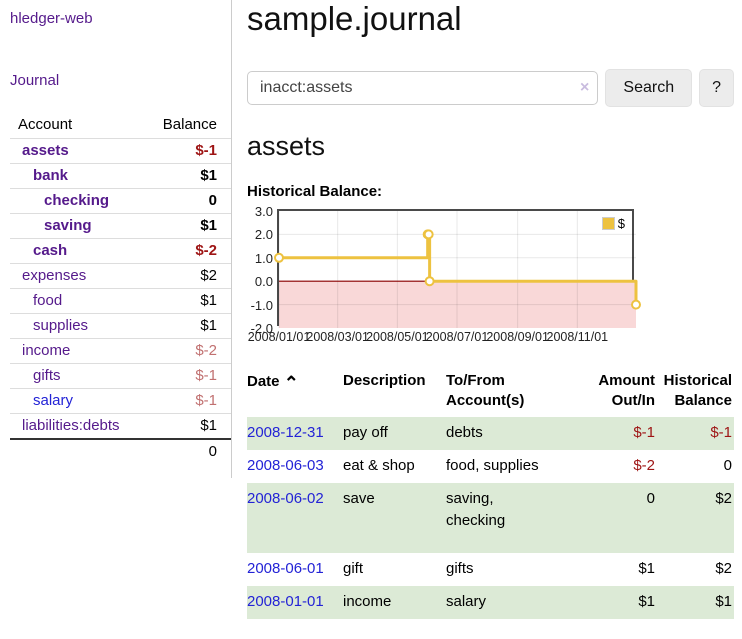 This screenshot has height=639, width=742. I want to click on date-column-header: Date ⌃, so click(273, 382).